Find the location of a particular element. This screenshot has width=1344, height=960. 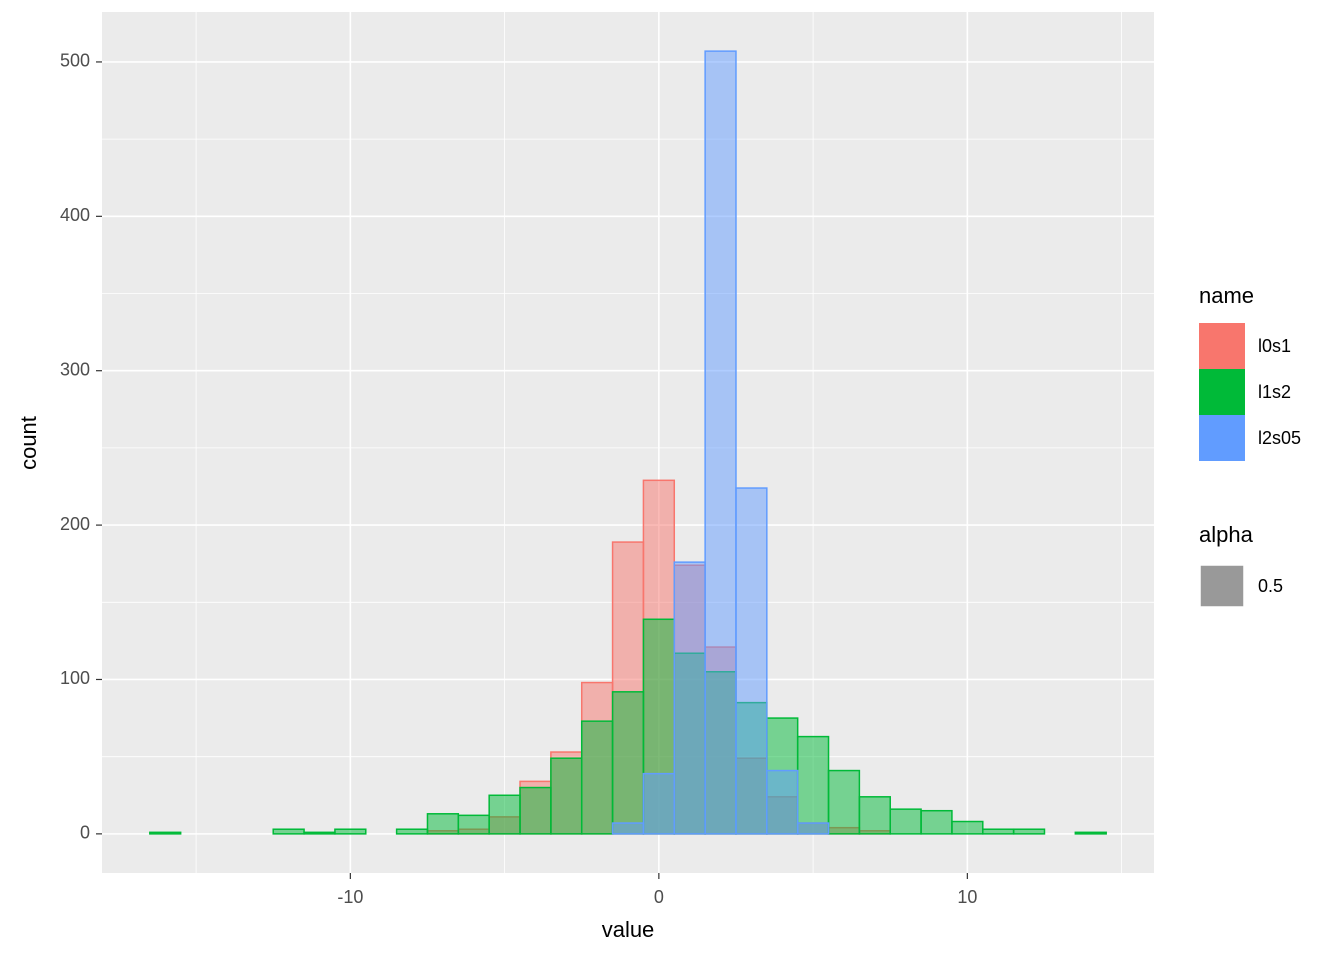

y-tick-label: 200 is located at coordinates (75, 524).